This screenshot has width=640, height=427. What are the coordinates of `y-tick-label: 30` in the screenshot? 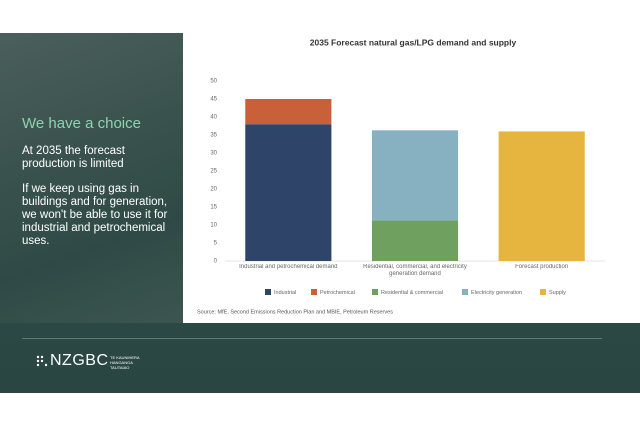 It's located at (213, 154).